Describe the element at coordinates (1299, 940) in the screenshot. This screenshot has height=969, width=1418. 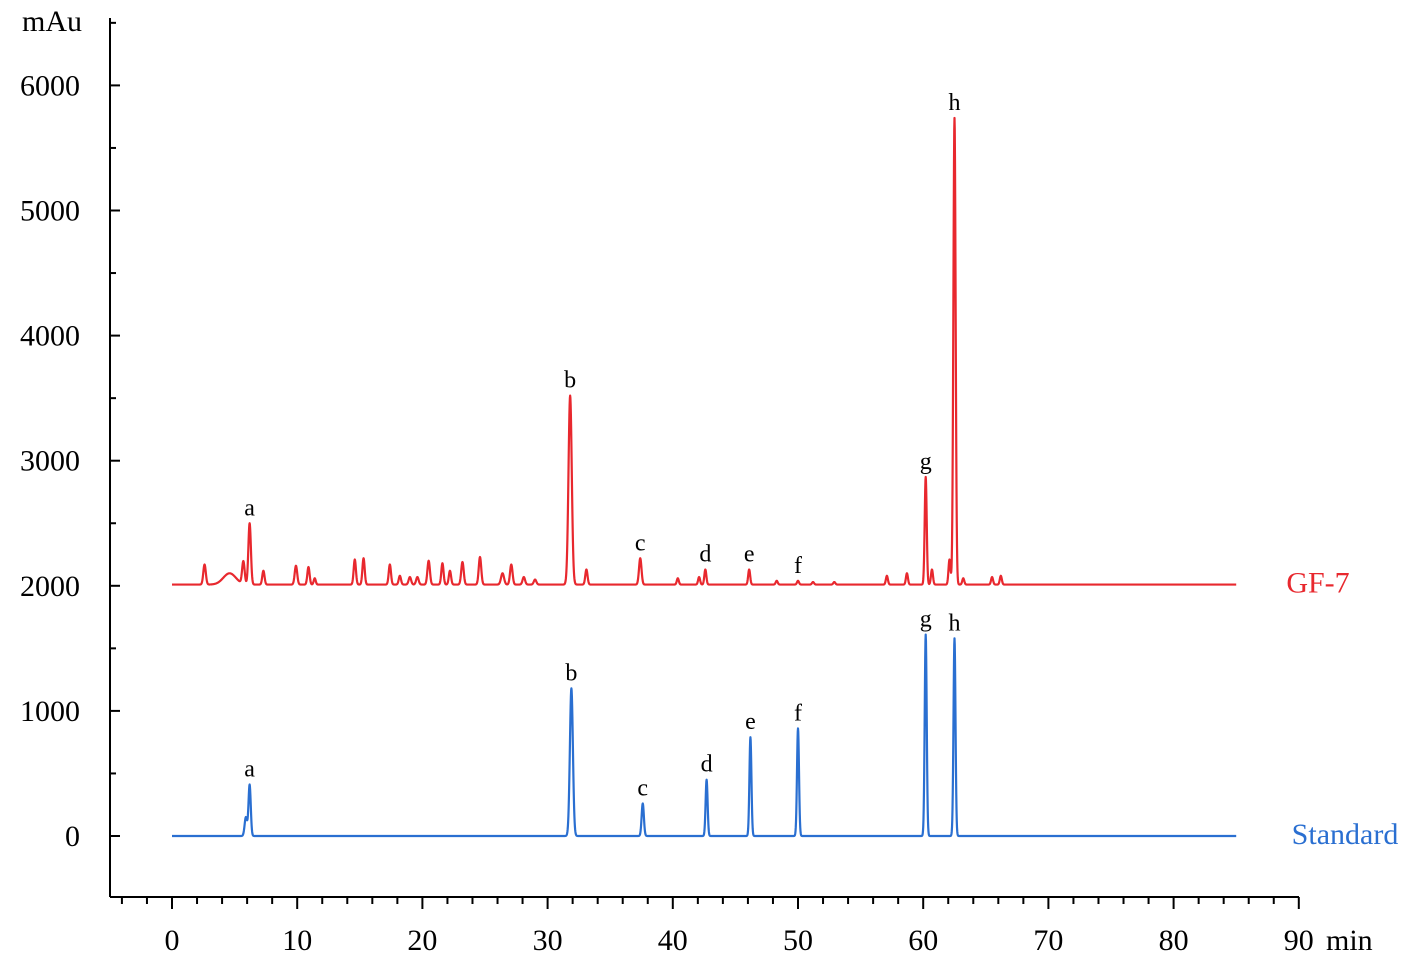
I see `x-tick-label: 90` at that location.